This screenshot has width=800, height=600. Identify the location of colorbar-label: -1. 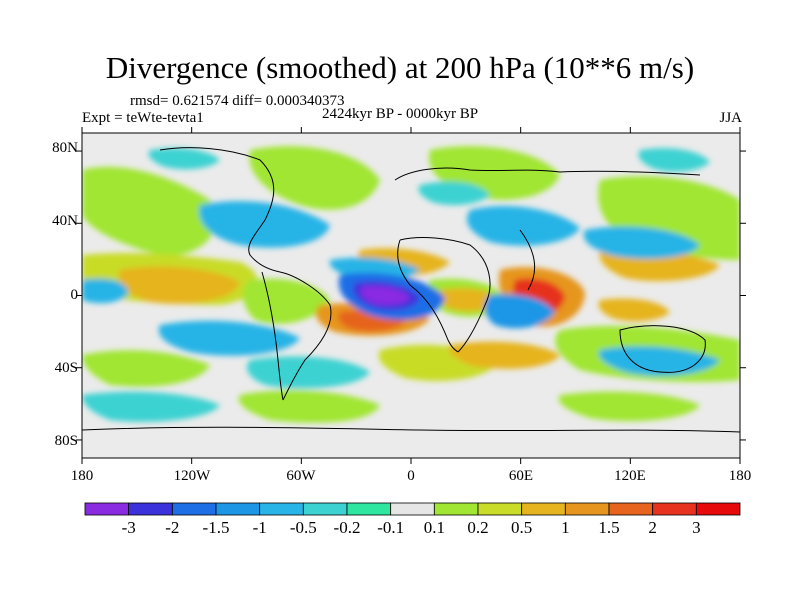
(259, 527).